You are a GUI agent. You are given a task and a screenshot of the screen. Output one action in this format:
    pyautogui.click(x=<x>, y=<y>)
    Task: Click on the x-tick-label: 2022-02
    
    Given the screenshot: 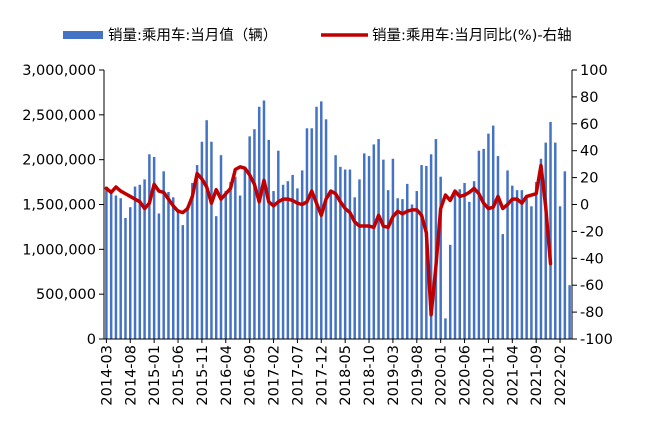 What is the action you would take?
    pyautogui.click(x=561, y=375)
    